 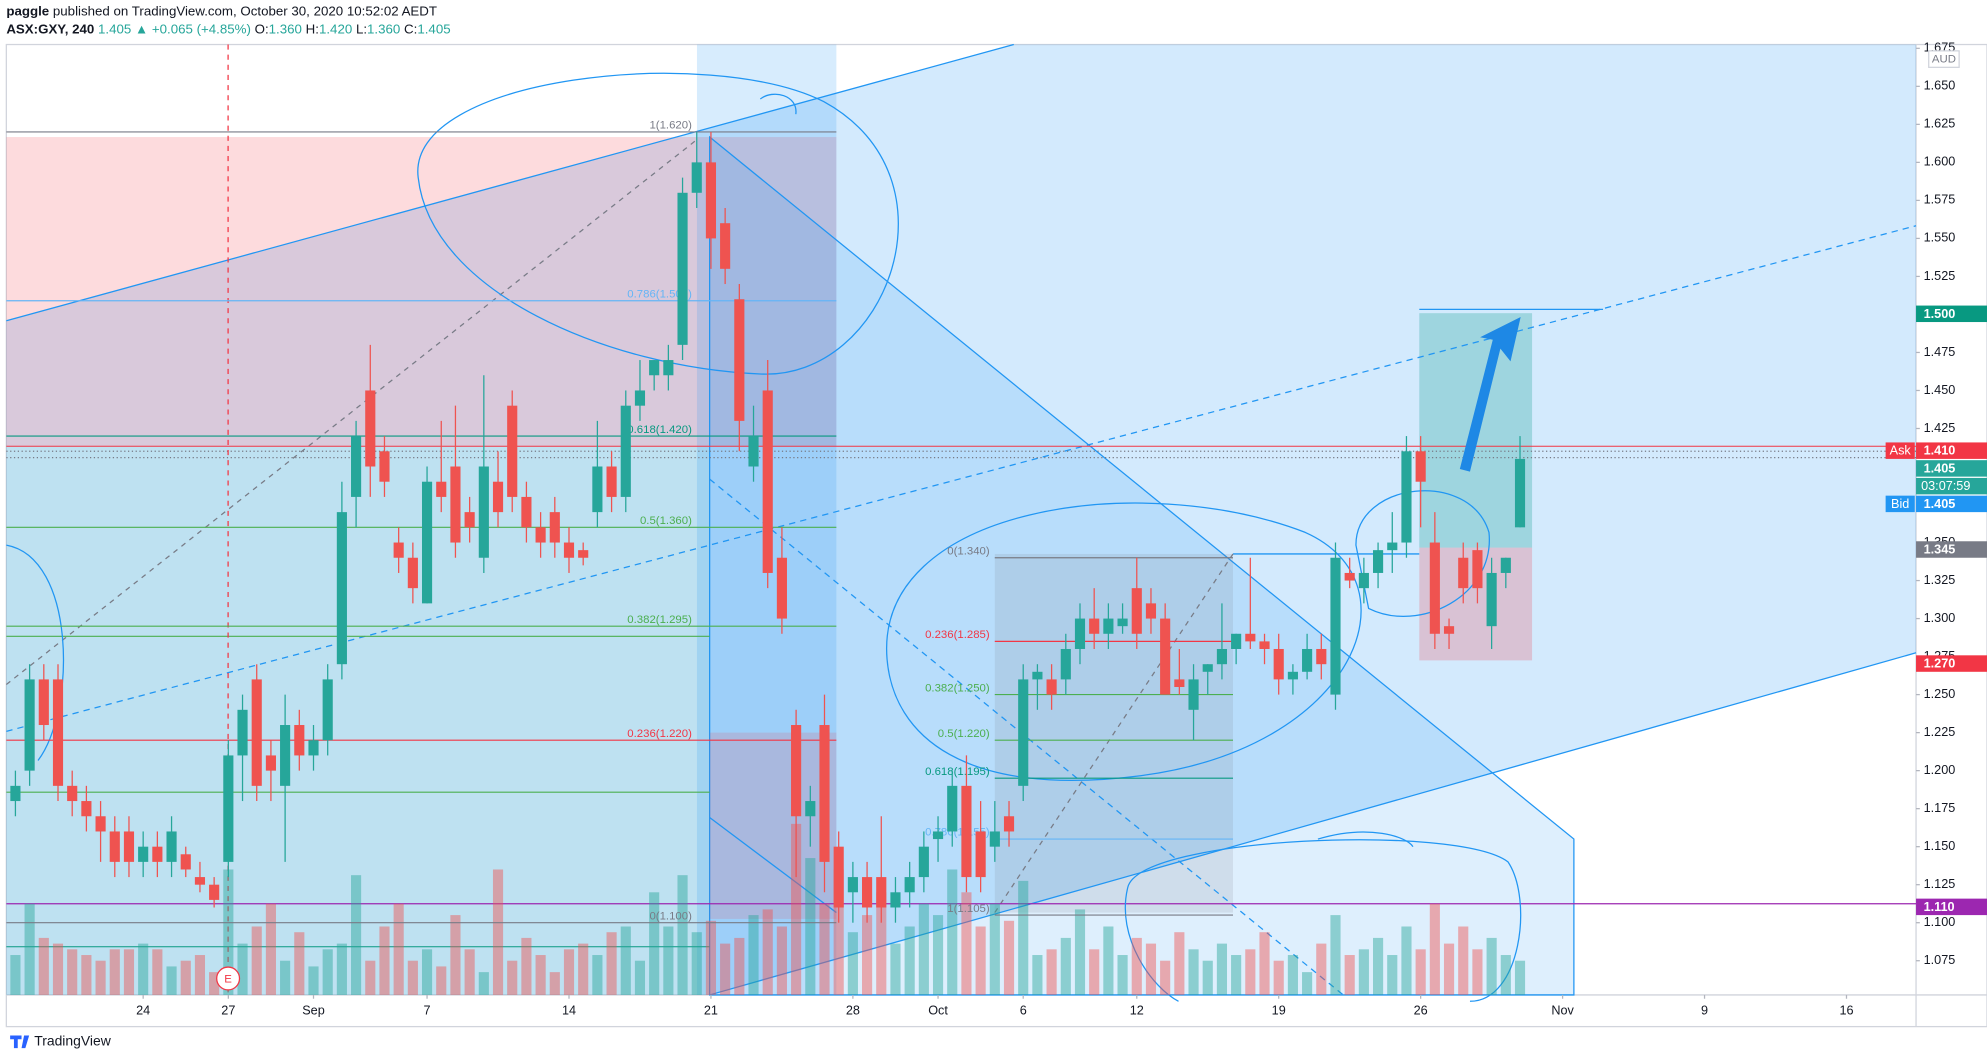 I want to click on y-tick-label: 1.475, so click(x=1940, y=352).